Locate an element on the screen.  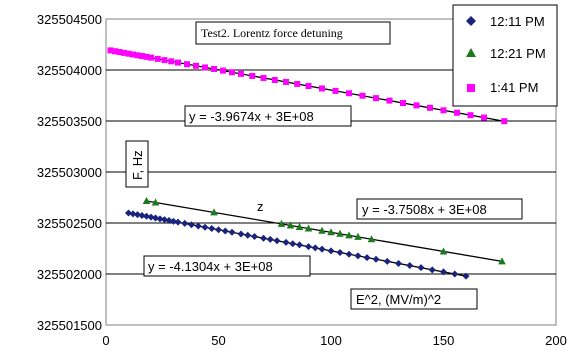
legend: 12:11 PM 12:21 PM 1:41 PM is located at coordinates (505, 55).